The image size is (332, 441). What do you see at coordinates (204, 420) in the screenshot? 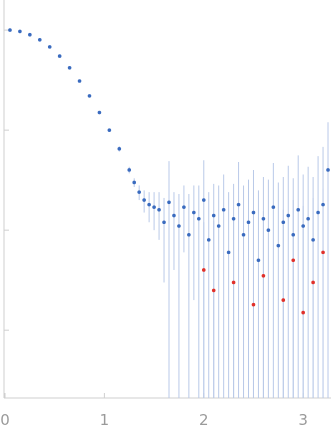
I see `x-tick-label: 2` at bounding box center [204, 420].